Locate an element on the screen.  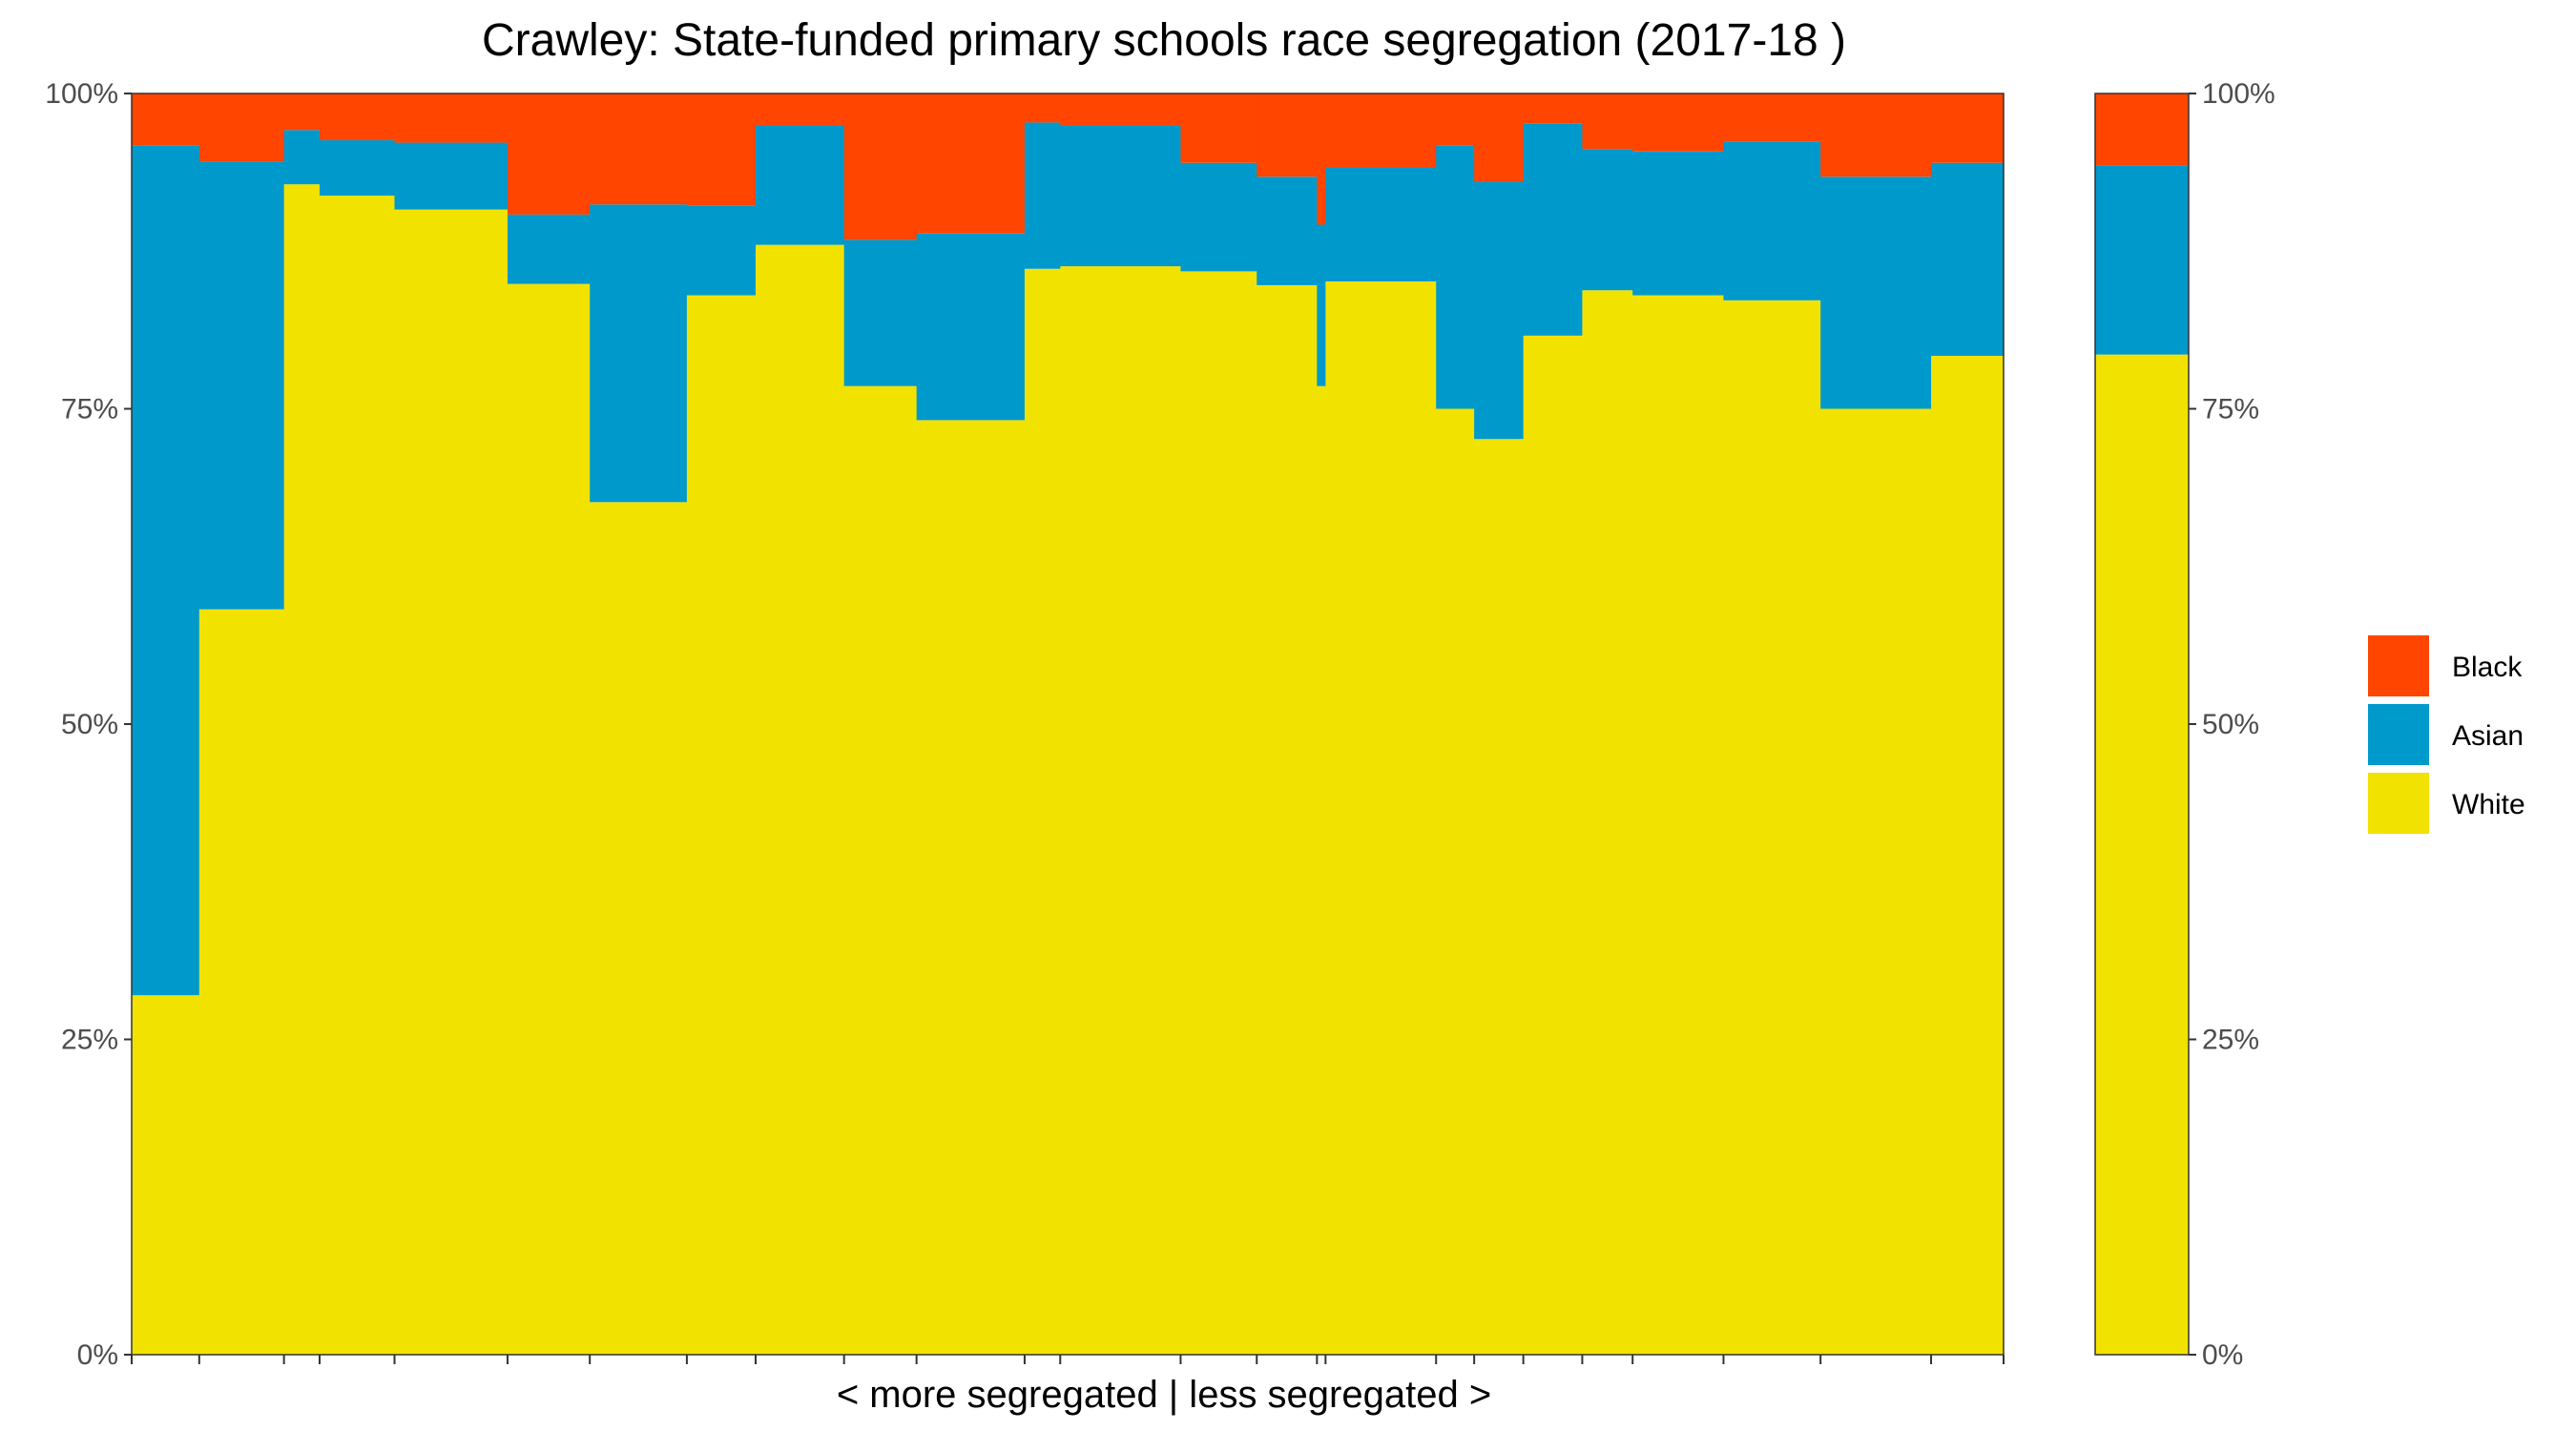
legend-item-asian: Asian is located at coordinates (2446, 734).